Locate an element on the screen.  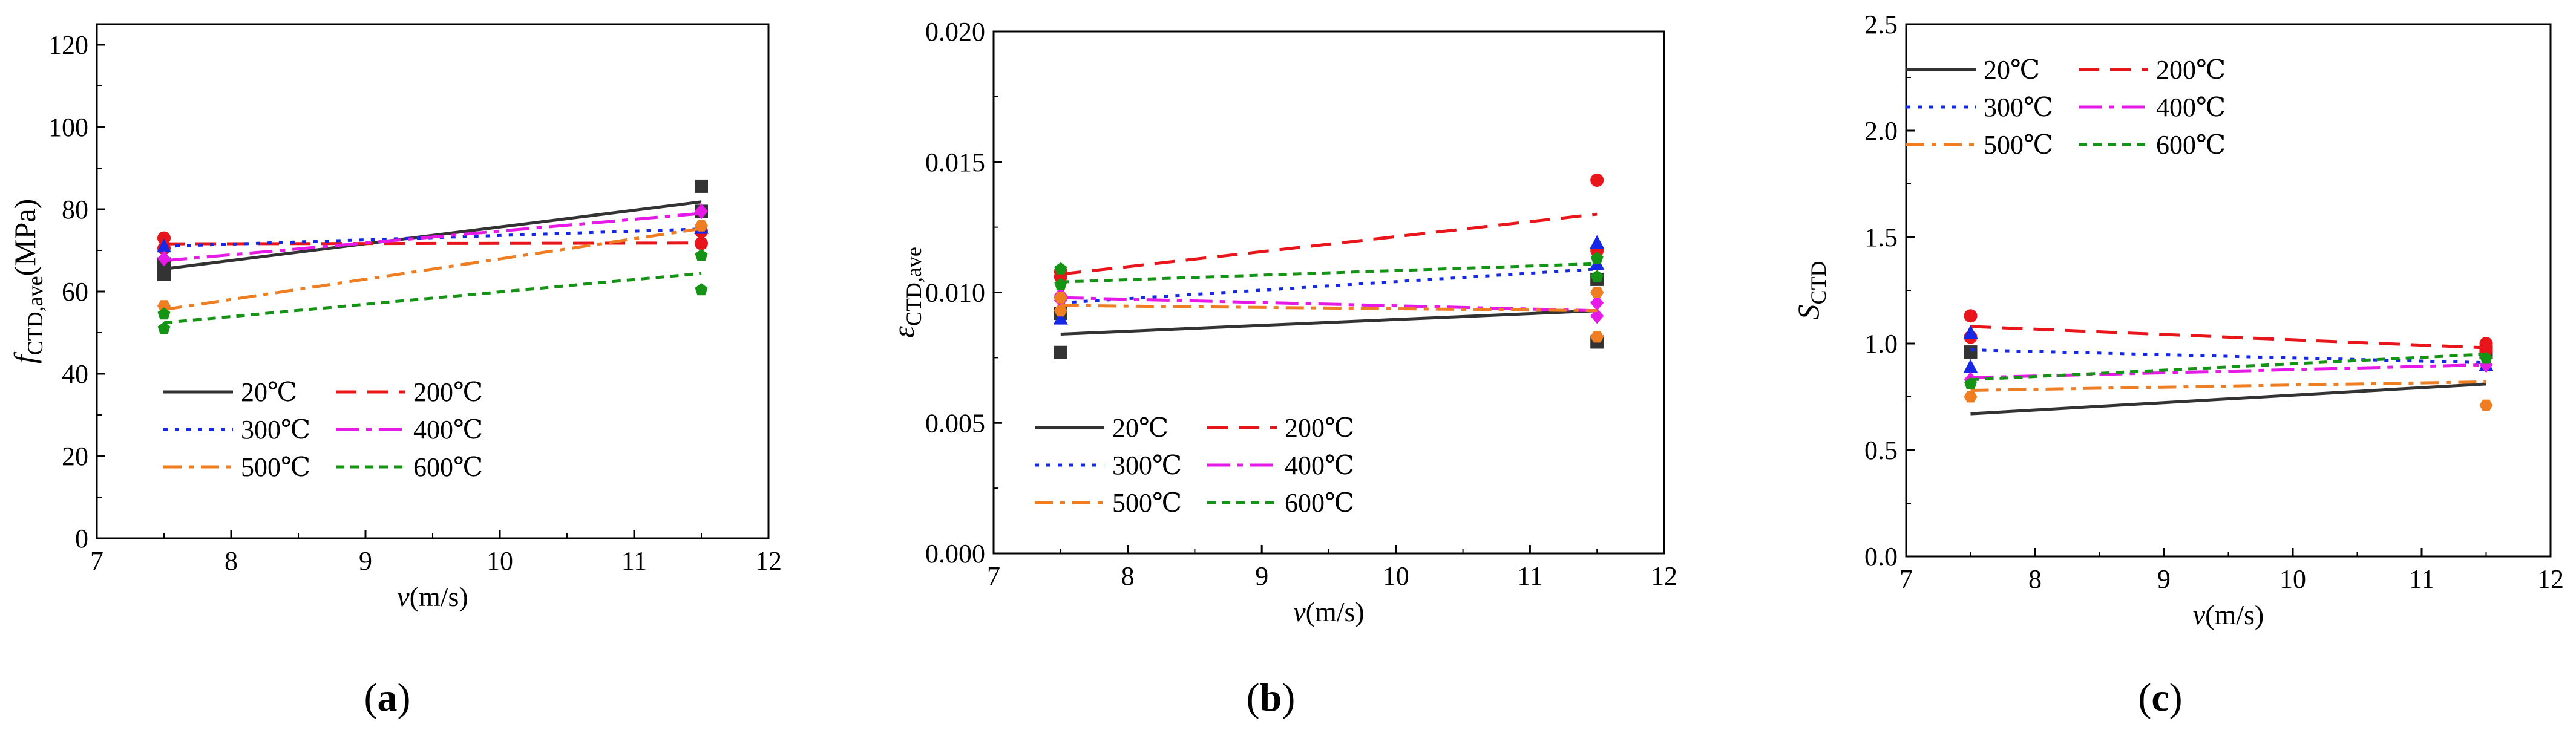
y-tick-label: 80 is located at coordinates (75, 209).